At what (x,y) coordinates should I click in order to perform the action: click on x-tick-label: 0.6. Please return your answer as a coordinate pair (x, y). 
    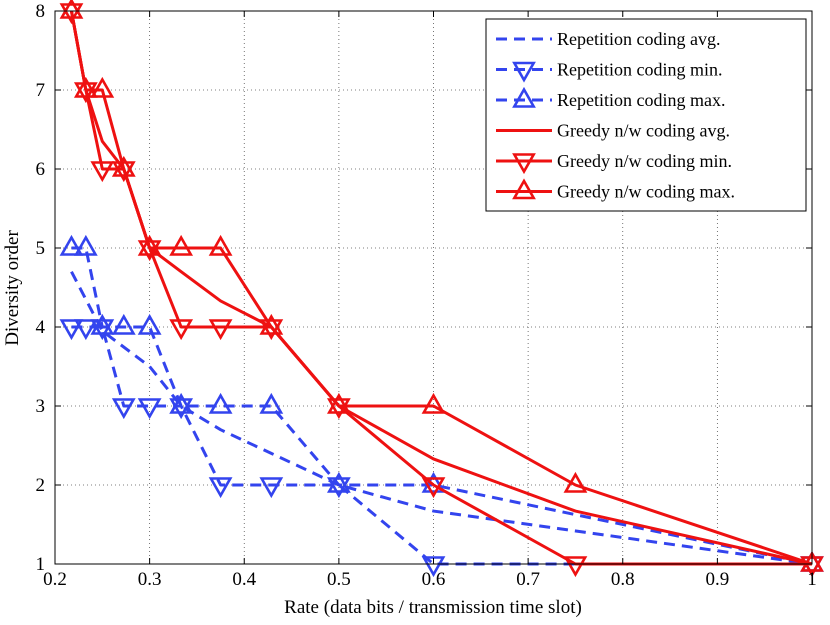
    Looking at the image, I should click on (434, 579).